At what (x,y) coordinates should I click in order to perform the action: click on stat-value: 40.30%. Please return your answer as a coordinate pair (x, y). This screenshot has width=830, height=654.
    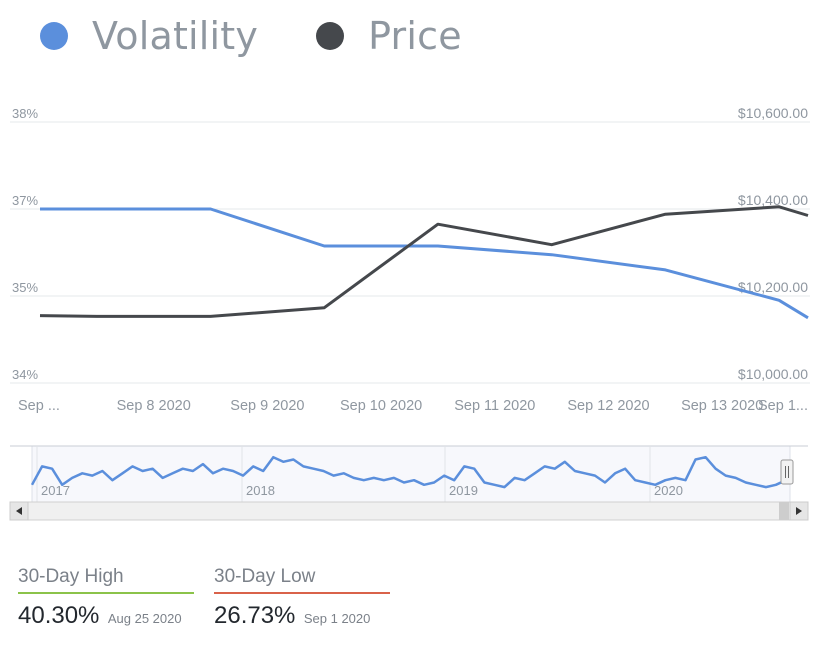
    Looking at the image, I should click on (59, 615).